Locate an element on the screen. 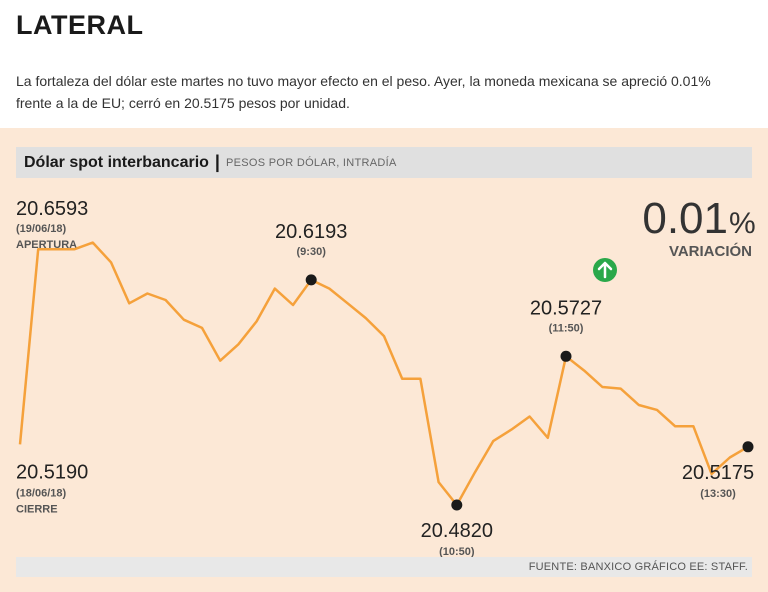 Image resolution: width=768 pixels, height=592 pixels. point-value-label: 20.5175 is located at coordinates (718, 473).